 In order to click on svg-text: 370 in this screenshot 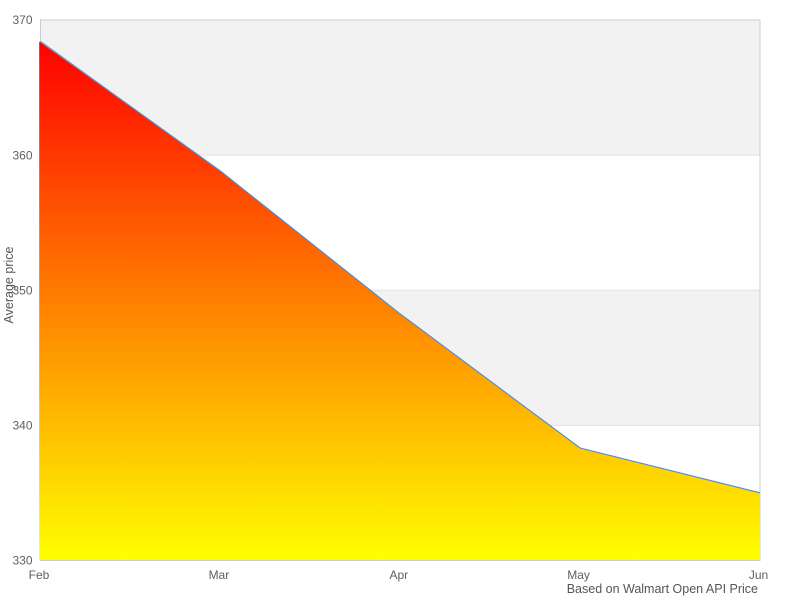, I will do `click(22, 20)`.